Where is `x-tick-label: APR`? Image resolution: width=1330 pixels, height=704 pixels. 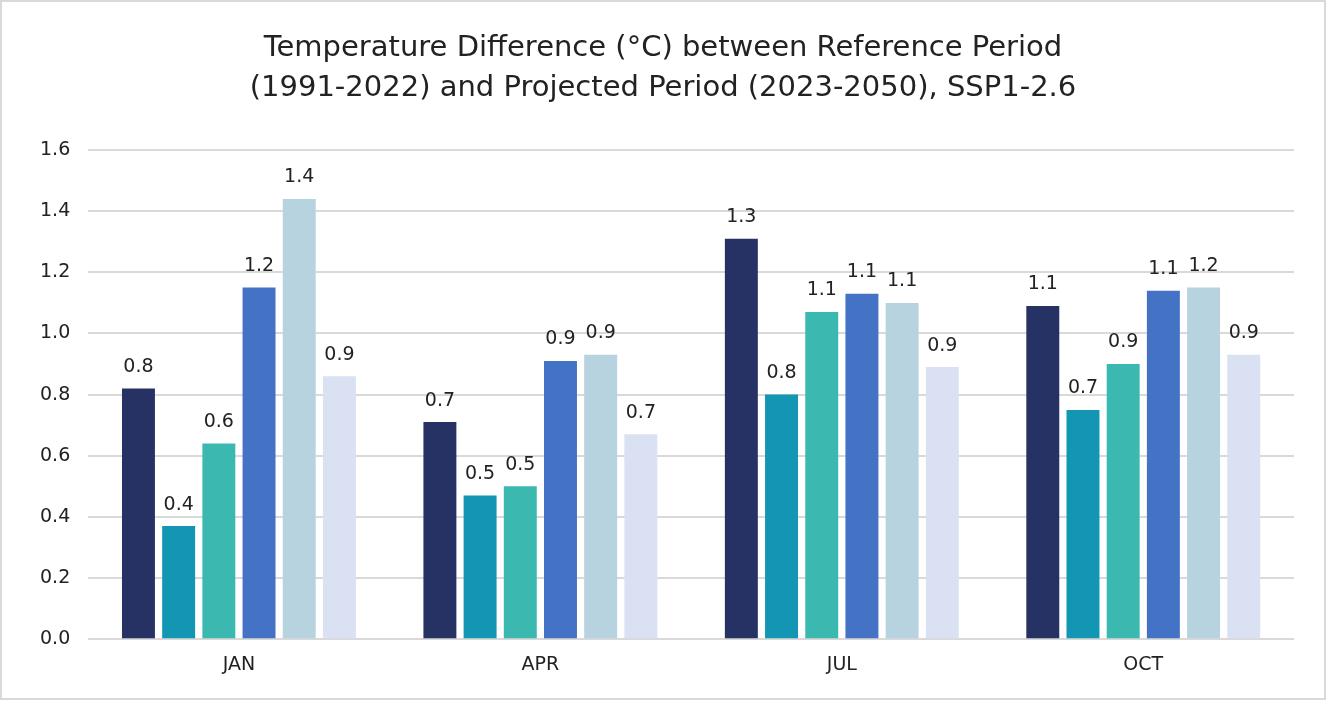
x-tick-label: APR is located at coordinates (540, 662).